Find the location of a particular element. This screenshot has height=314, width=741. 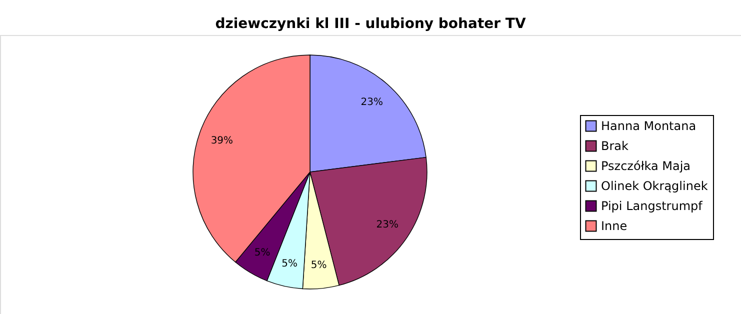

legend-label: Inne is located at coordinates (614, 226).